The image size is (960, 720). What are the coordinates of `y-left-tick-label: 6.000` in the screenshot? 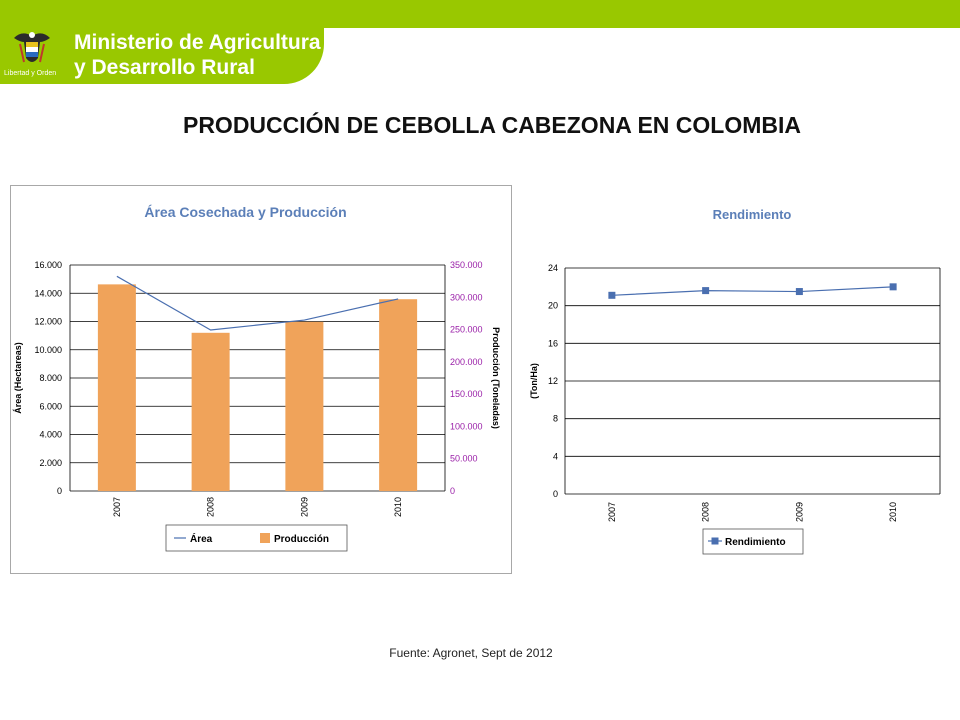 It's located at (50, 406).